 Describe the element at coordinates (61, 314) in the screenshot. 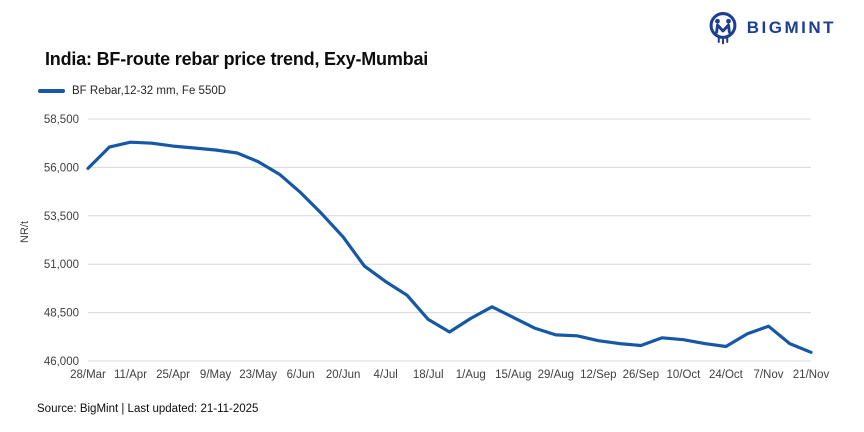

I see `y-tick-label: 48,500` at that location.